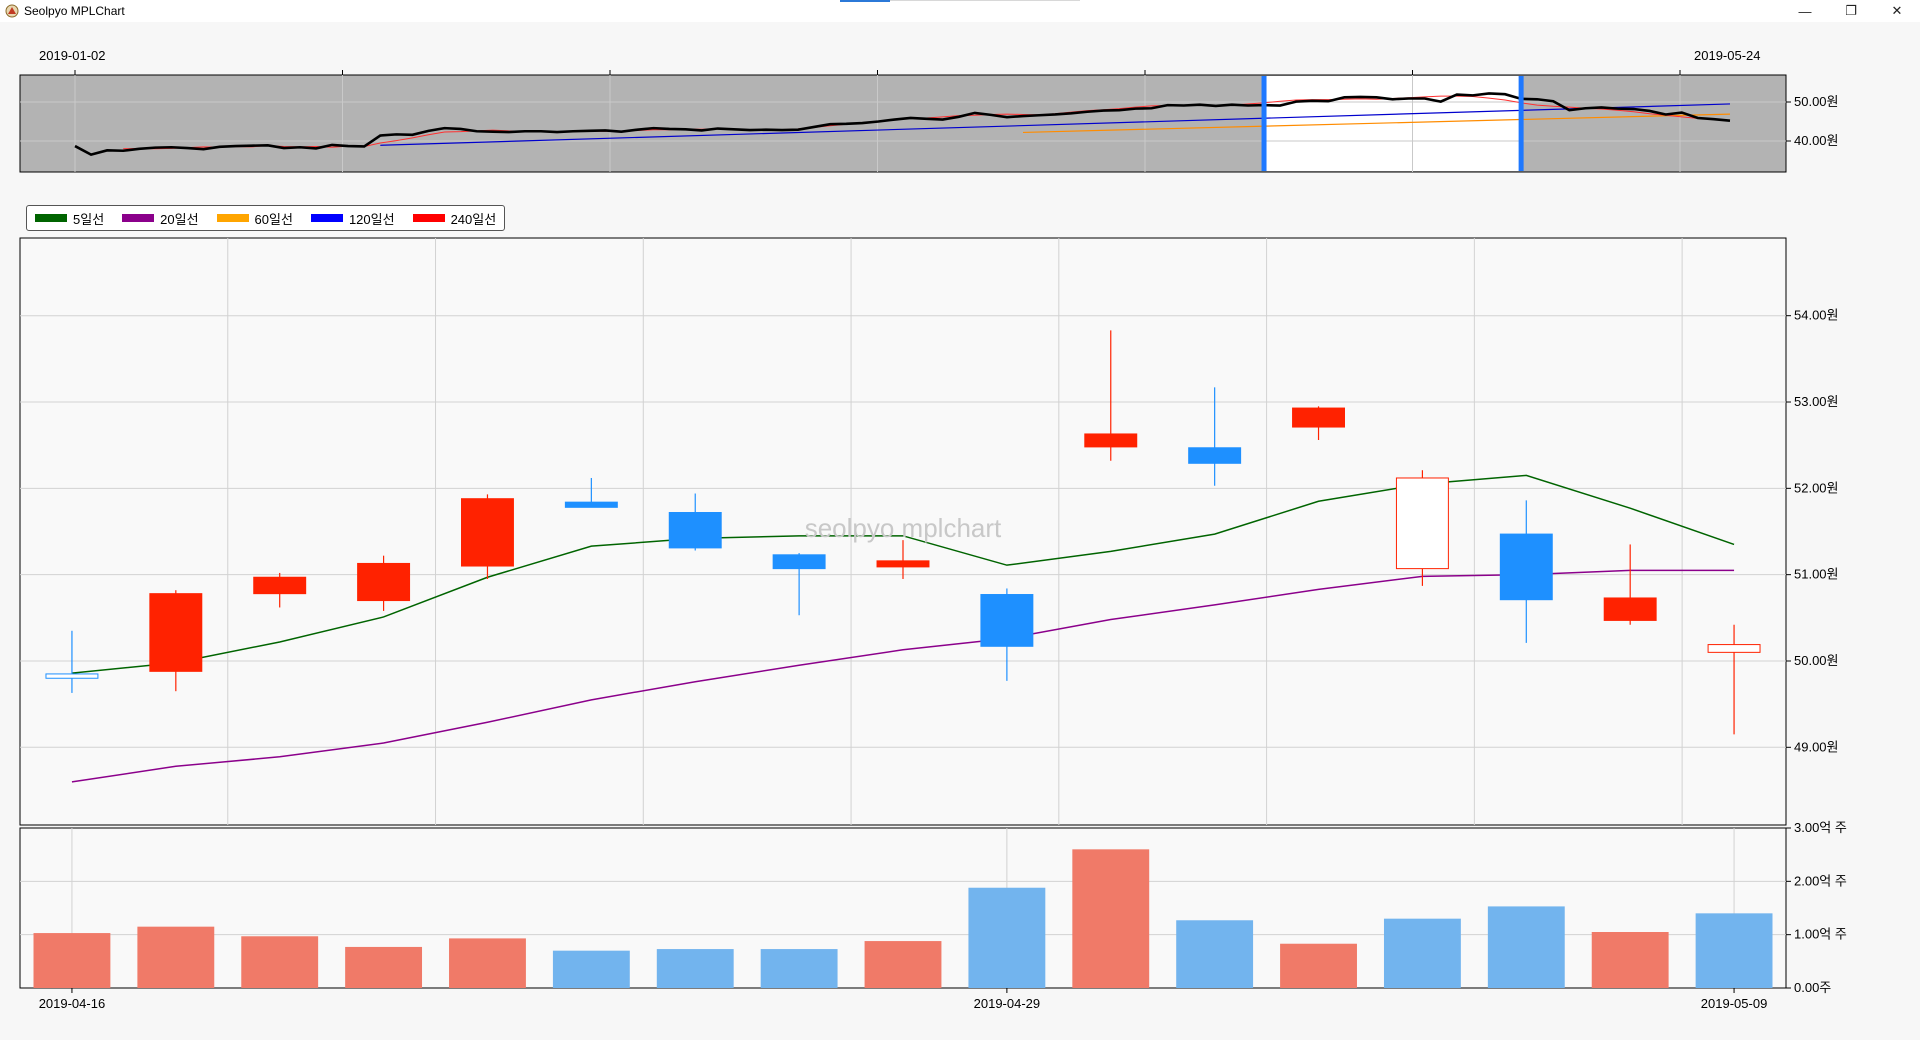 The height and width of the screenshot is (1040, 1920). Describe the element at coordinates (865, 1) in the screenshot. I see `focus-indicator` at that location.